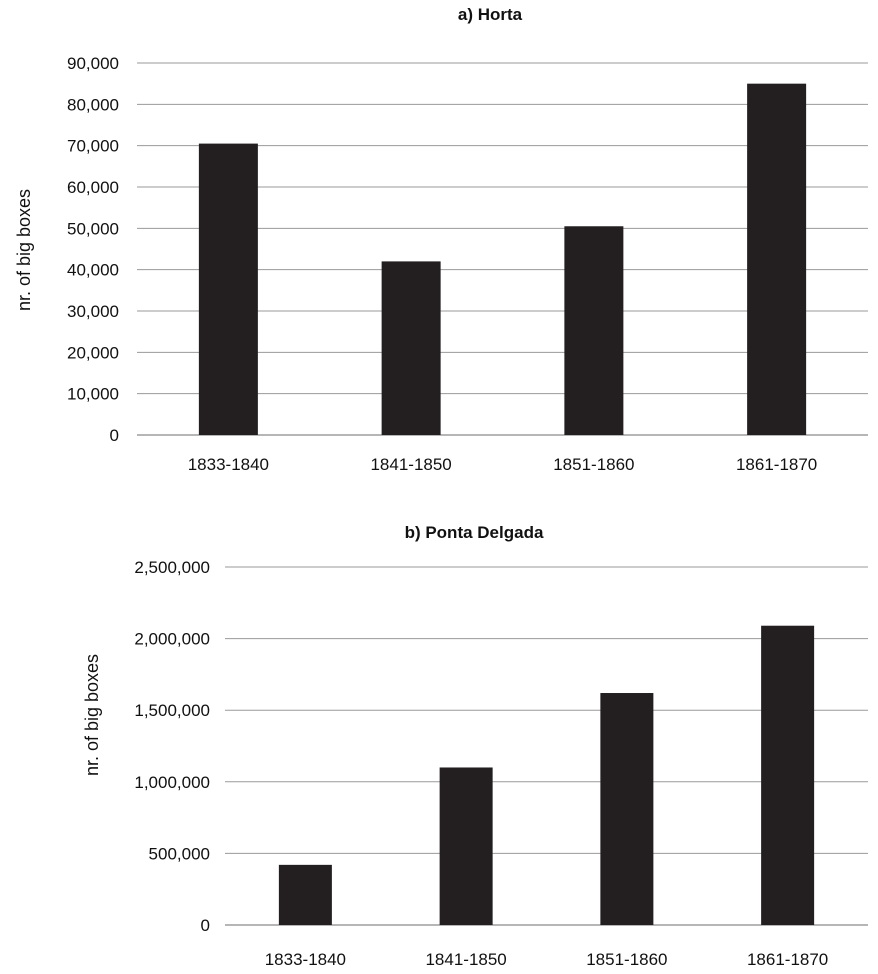 This screenshot has height=974, width=878. I want to click on y-tick-label: 500,000, so click(179, 853).